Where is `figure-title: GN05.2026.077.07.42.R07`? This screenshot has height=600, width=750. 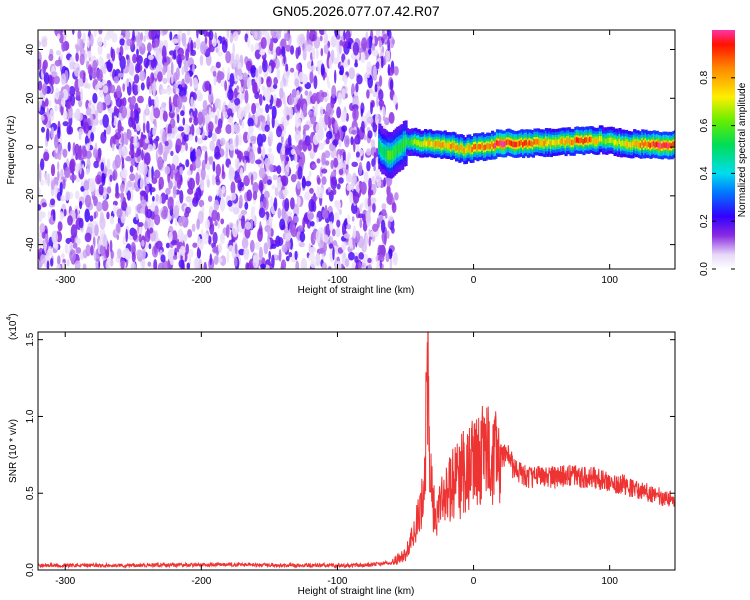 figure-title: GN05.2026.077.07.42.R07 is located at coordinates (356, 11).